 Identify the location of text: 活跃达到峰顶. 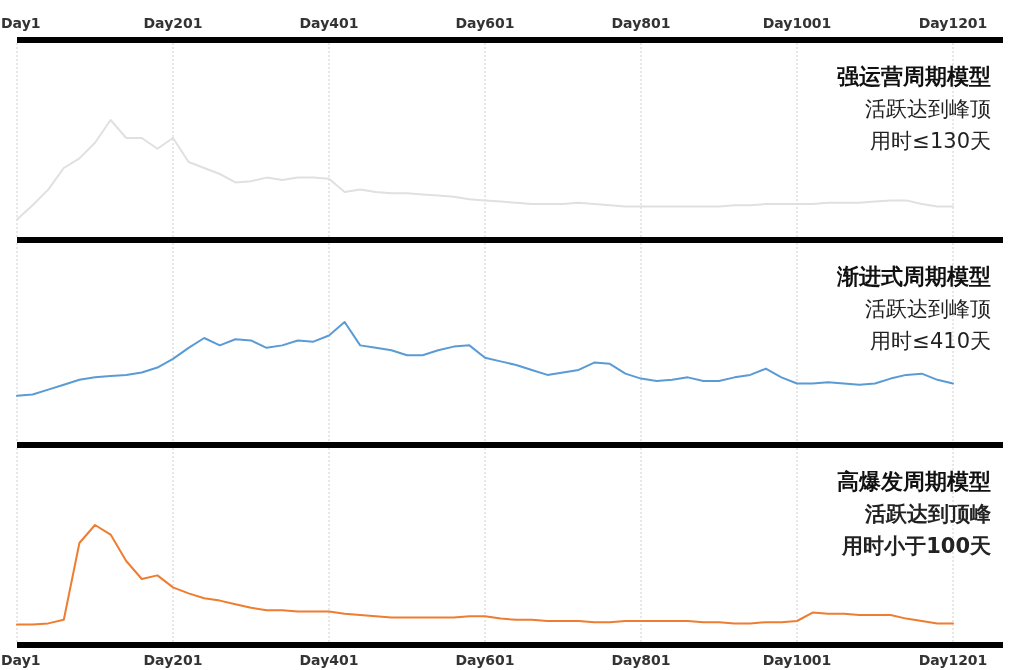
(928, 309).